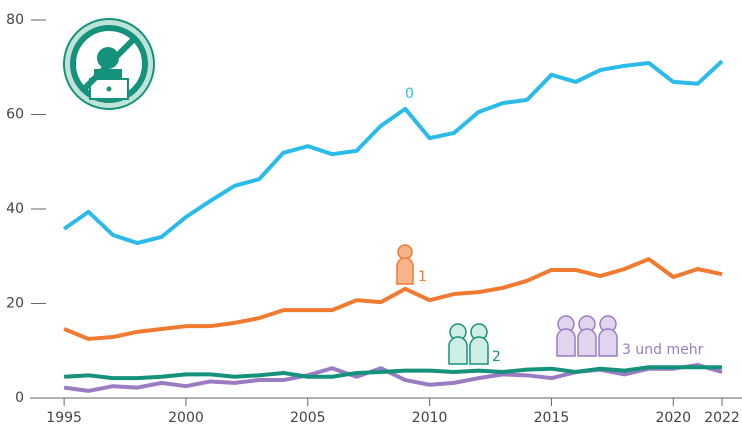 The width and height of the screenshot is (742, 434). Describe the element at coordinates (19, 398) in the screenshot. I see `y-tick-label: 0` at that location.